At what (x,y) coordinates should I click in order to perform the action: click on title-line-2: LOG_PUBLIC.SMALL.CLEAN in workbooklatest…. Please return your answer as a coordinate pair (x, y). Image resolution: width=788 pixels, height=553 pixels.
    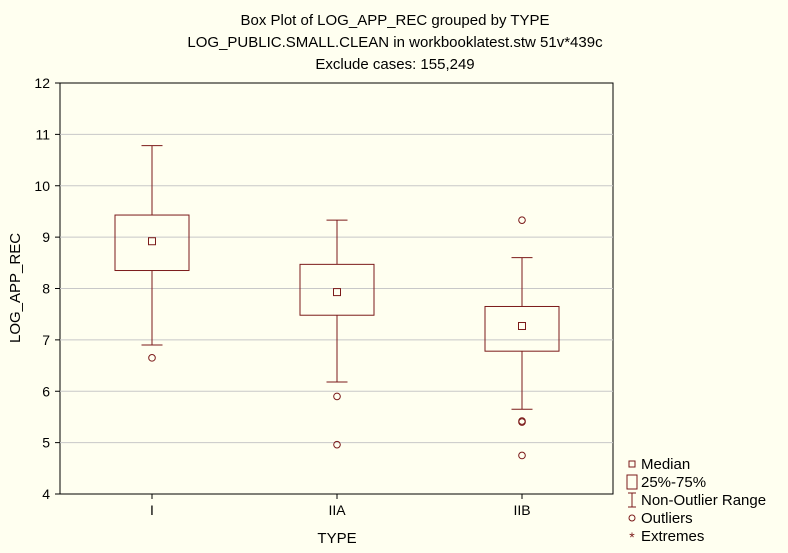
    Looking at the image, I should click on (395, 42).